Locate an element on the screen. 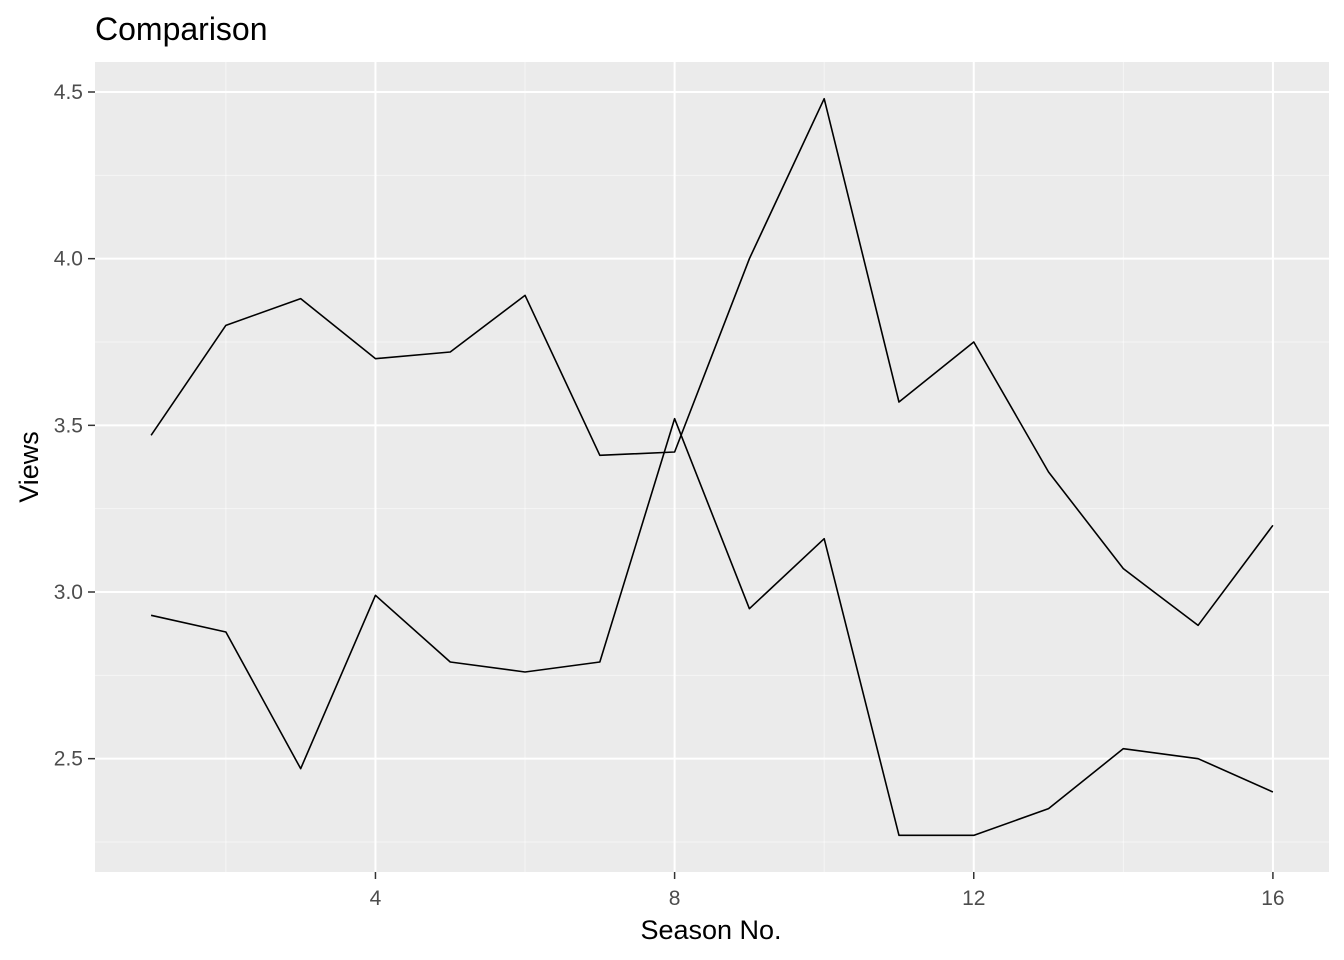 The width and height of the screenshot is (1344, 960). y-tick-label: 4.0 is located at coordinates (68, 259).